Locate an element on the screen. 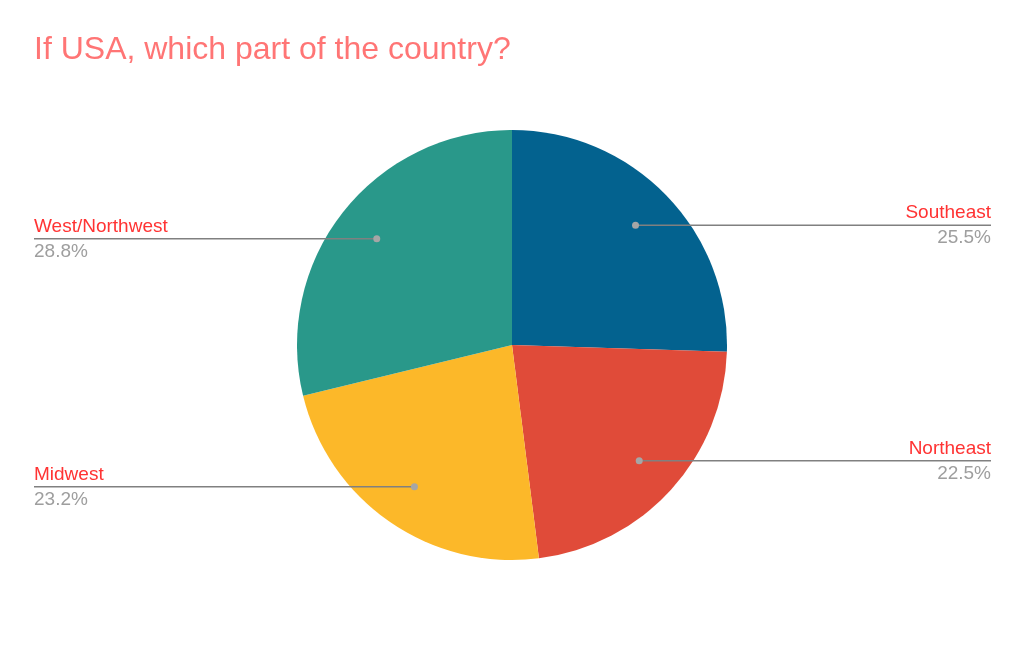  slice-label: Northeast is located at coordinates (950, 447).